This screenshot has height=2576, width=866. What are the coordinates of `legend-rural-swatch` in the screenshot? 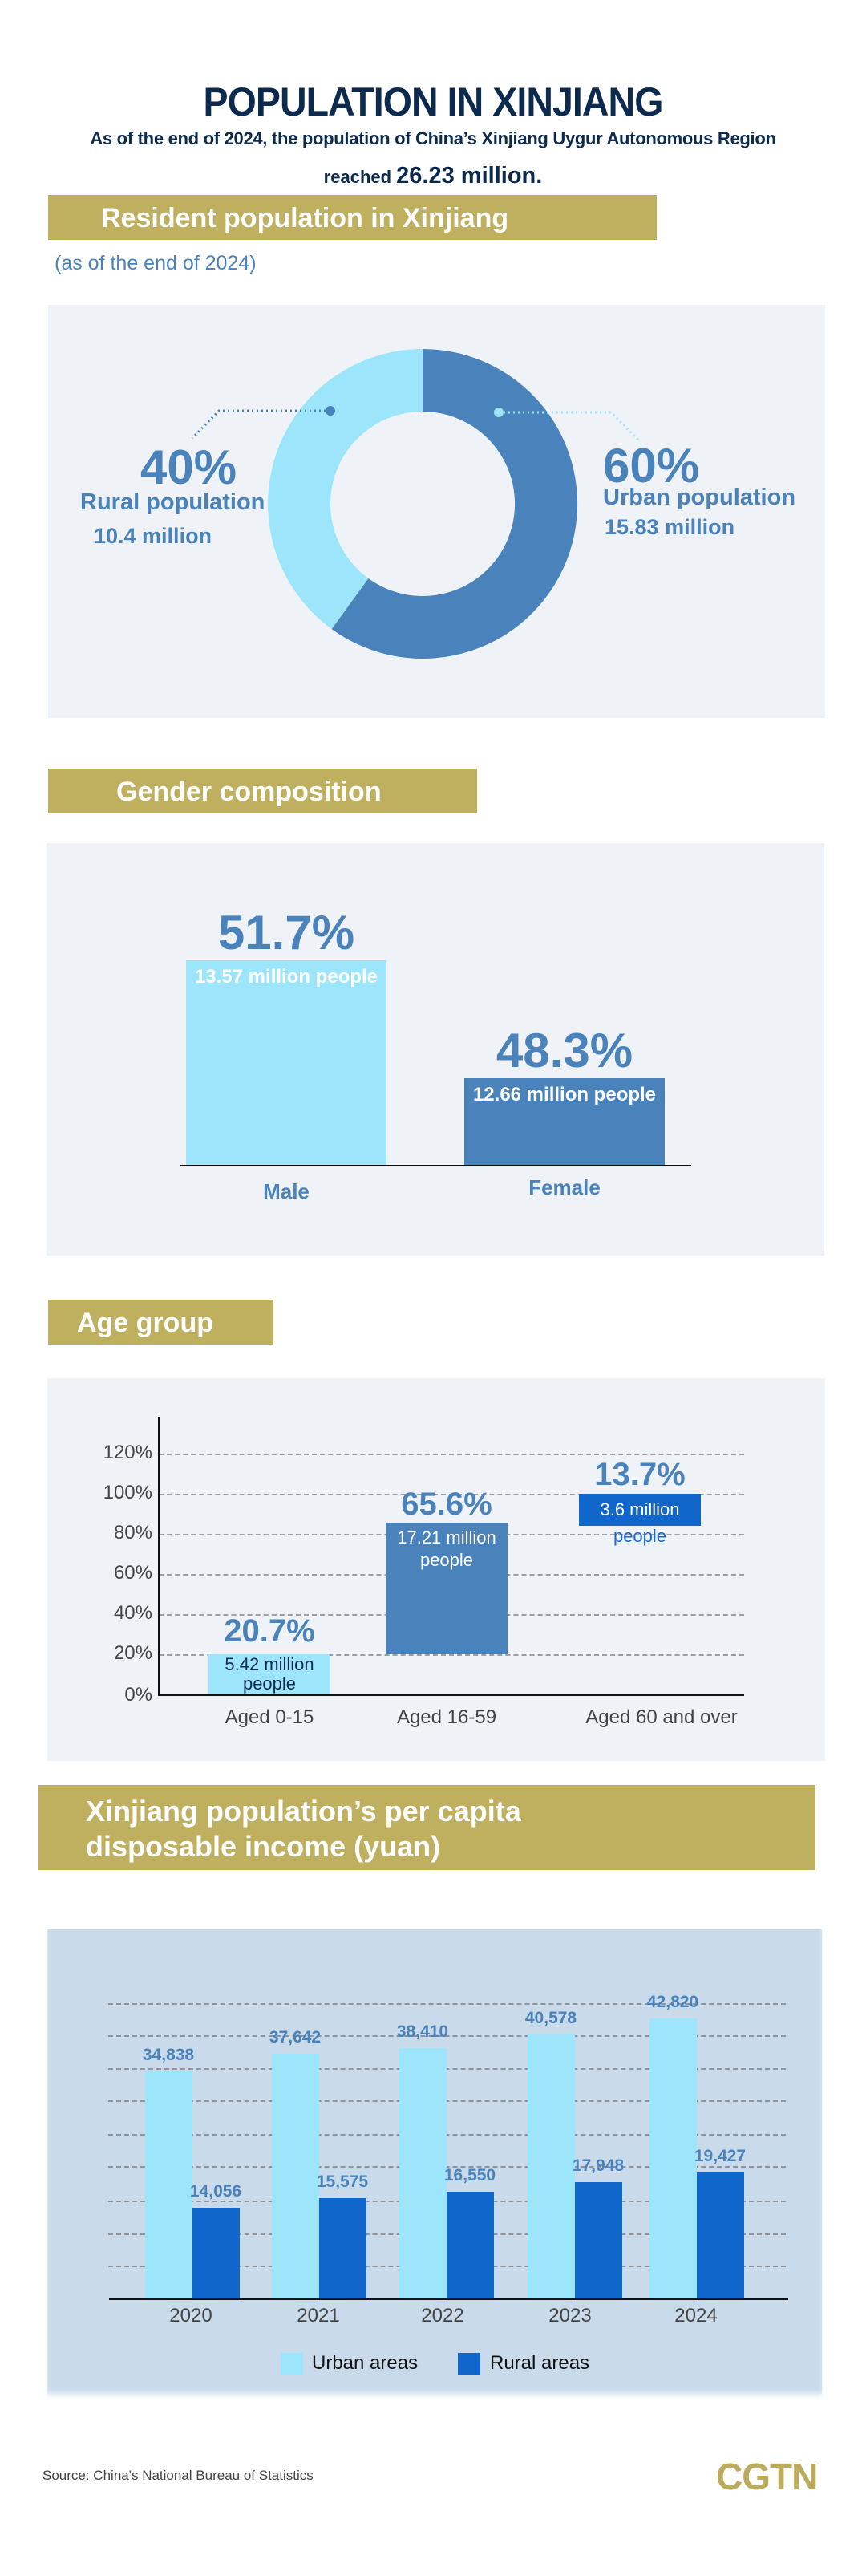 It's located at (469, 2364).